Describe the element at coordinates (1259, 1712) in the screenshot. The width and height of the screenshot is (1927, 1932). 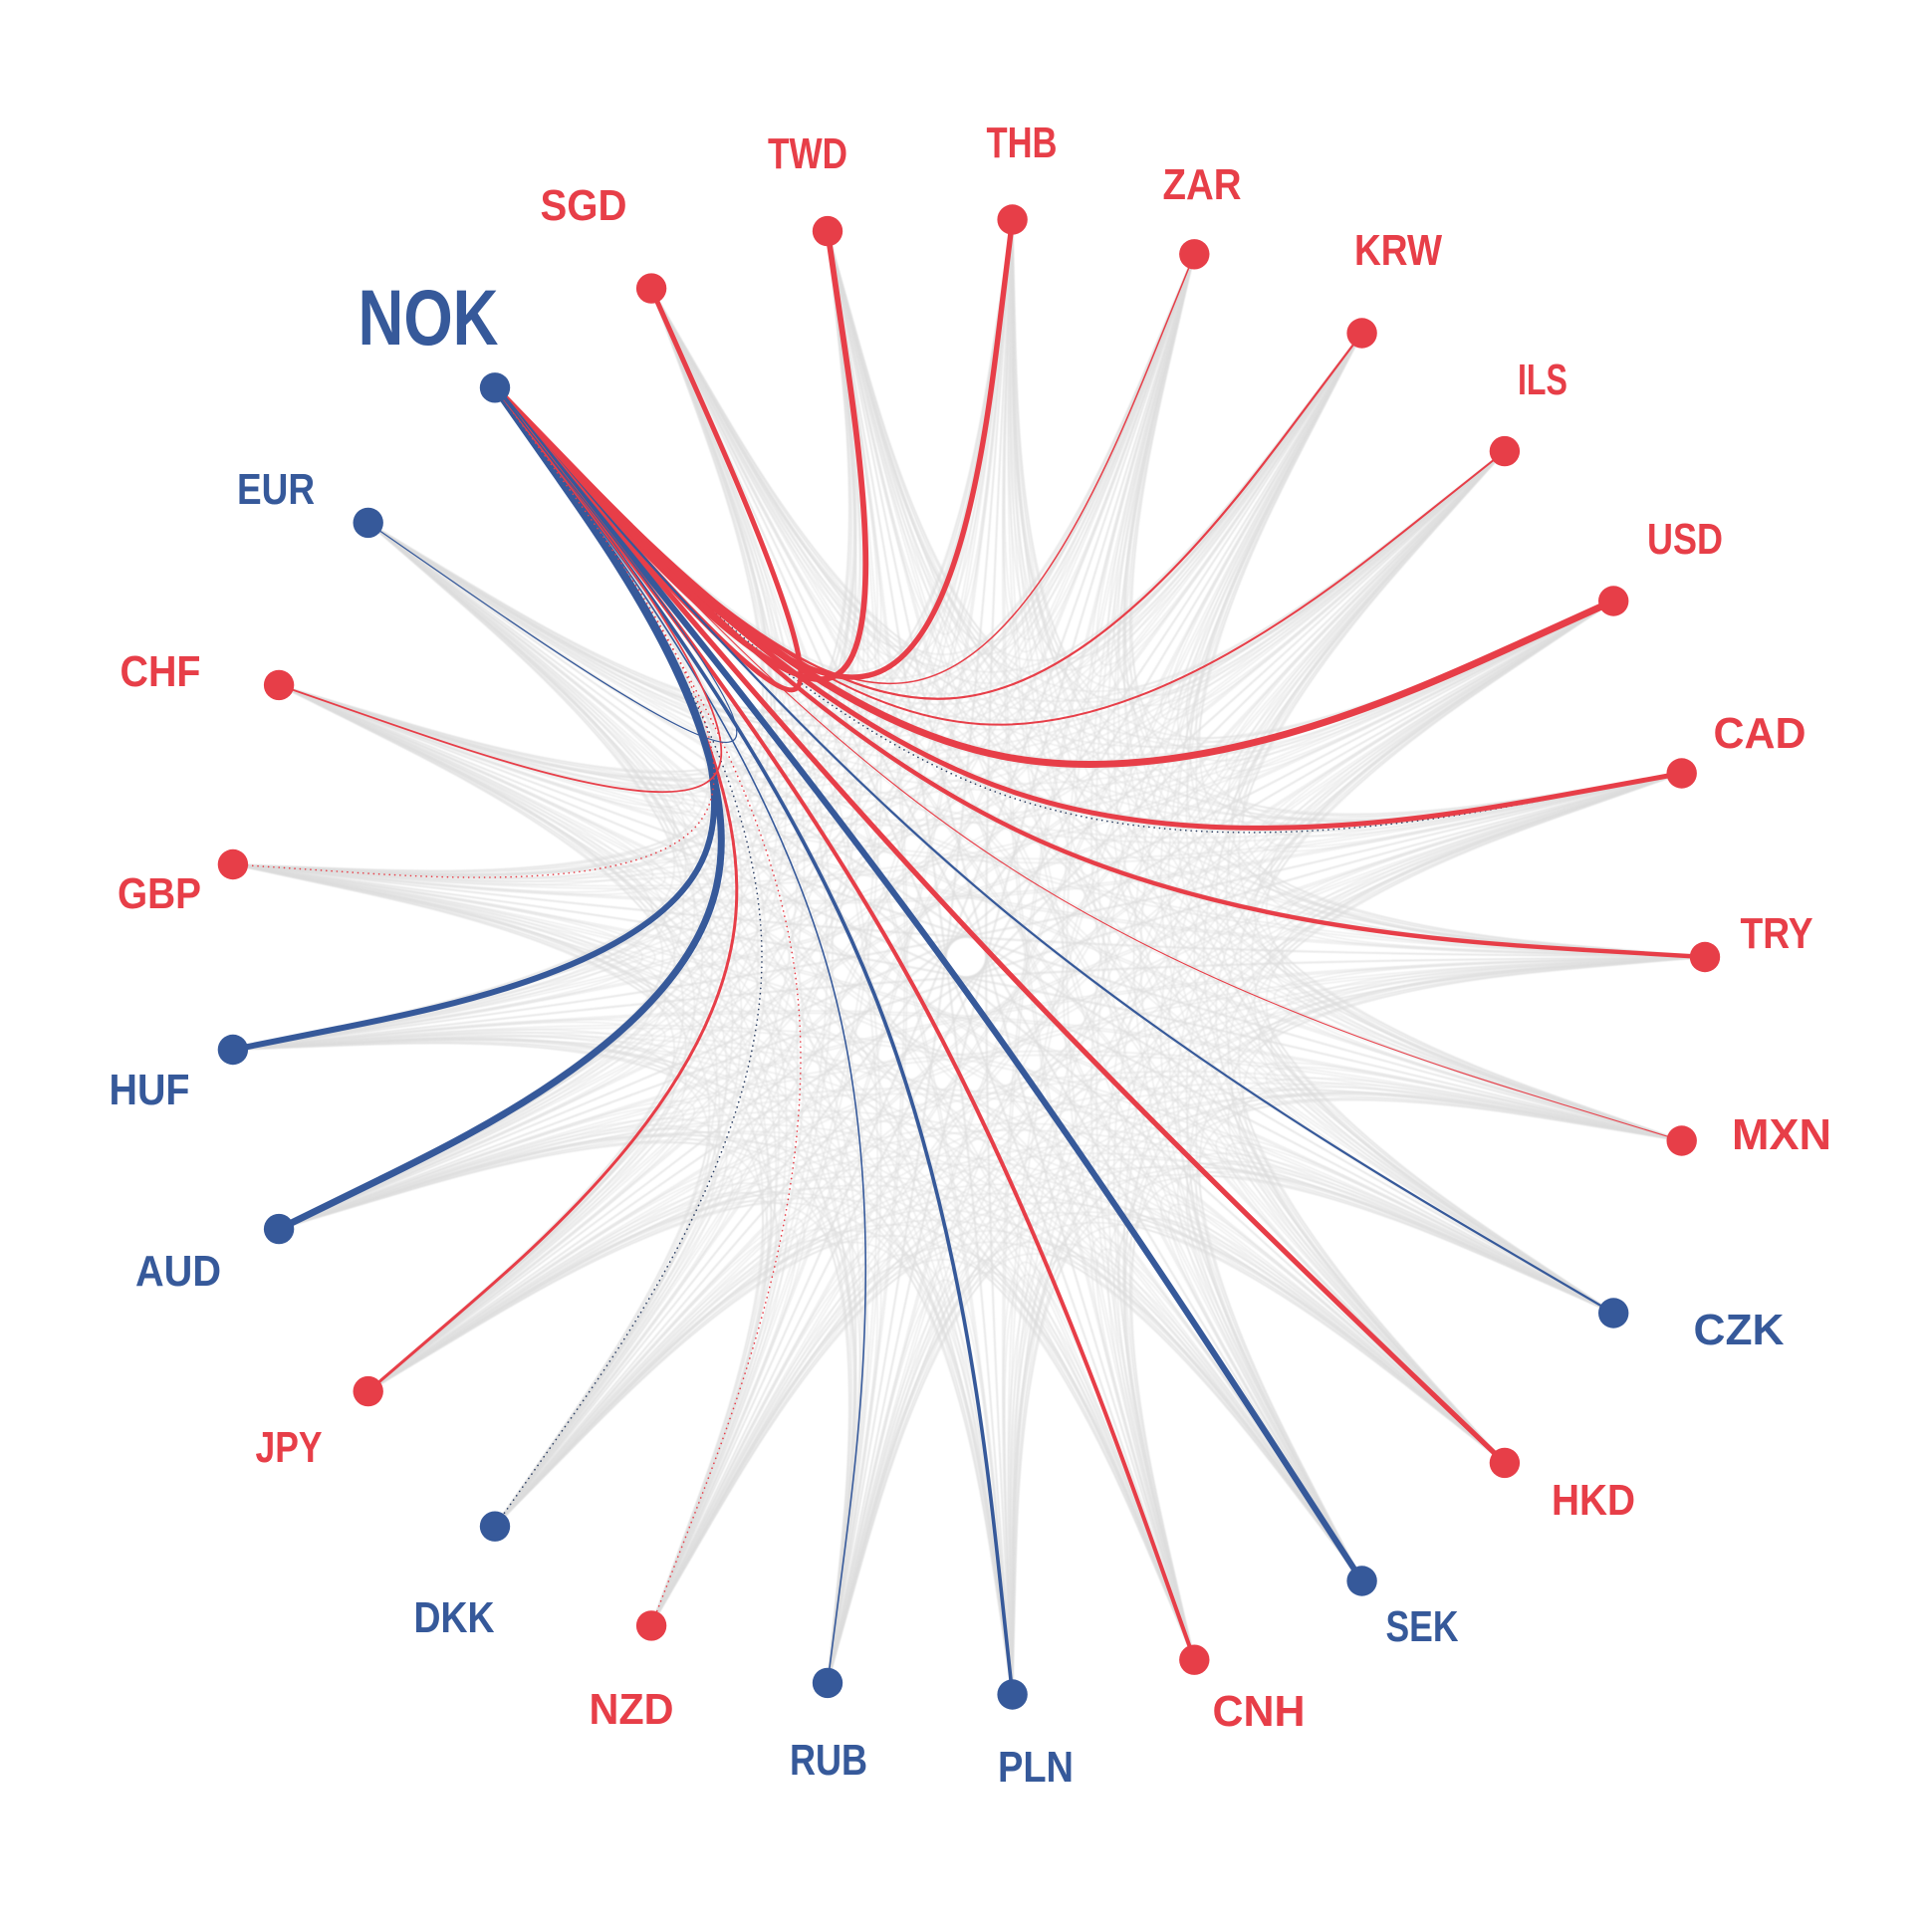
I see `svg-text: CNH` at that location.